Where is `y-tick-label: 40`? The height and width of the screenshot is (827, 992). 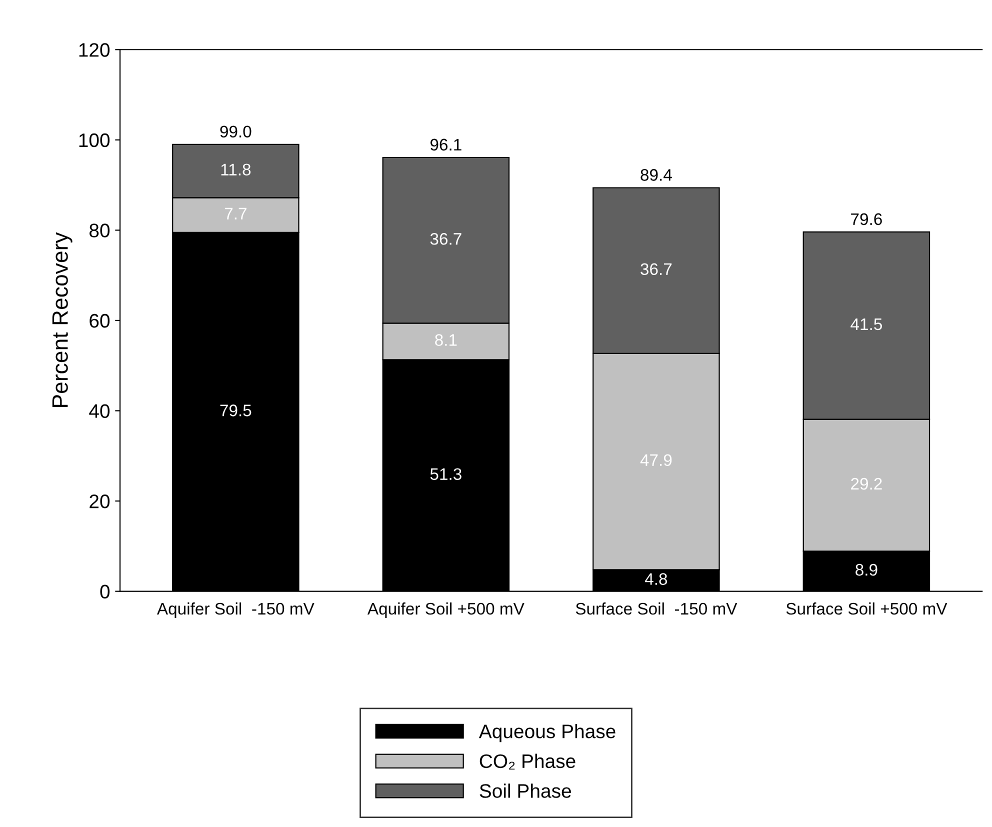
y-tick-label: 40 is located at coordinates (99, 411).